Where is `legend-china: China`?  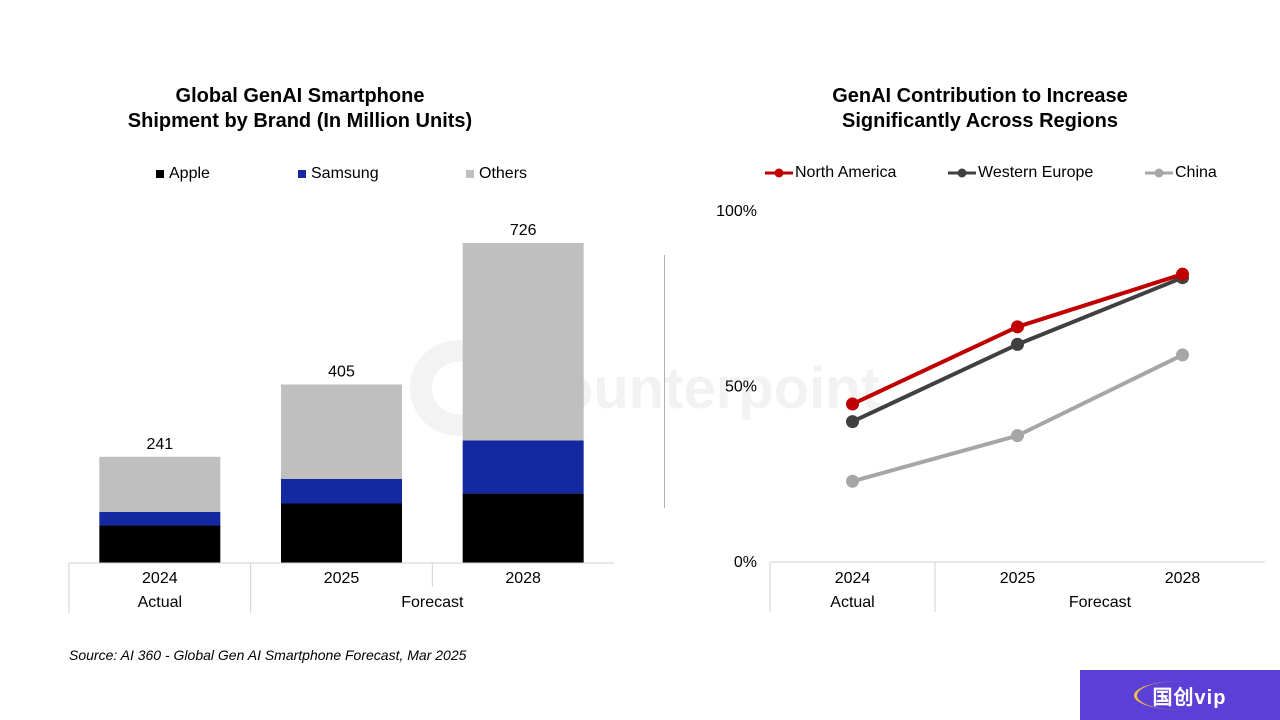
legend-china: China is located at coordinates (1181, 173).